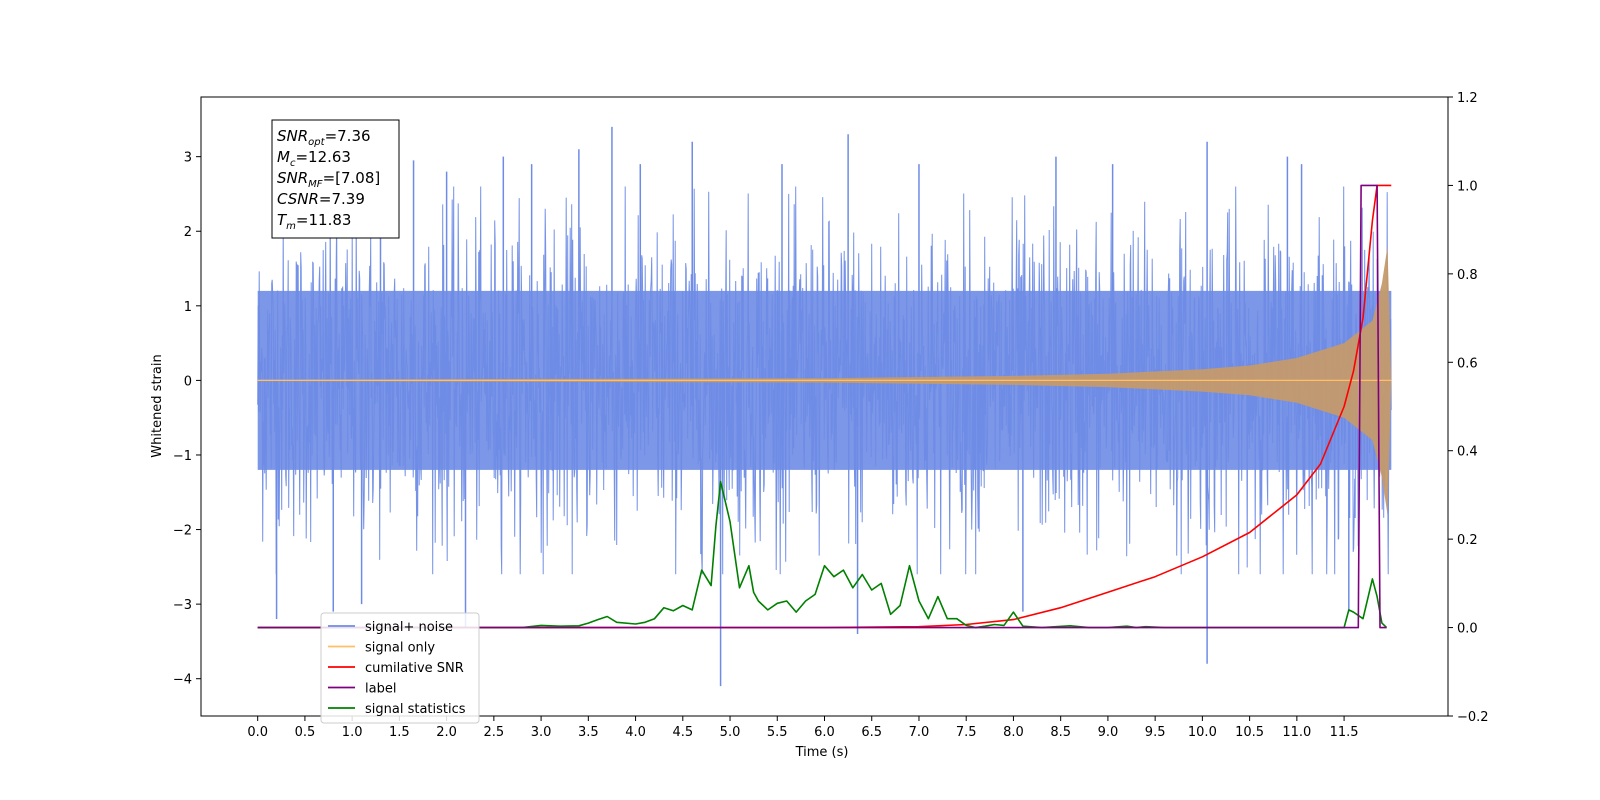 The image size is (1600, 800). I want to click on legend-frame, so click(400, 668).